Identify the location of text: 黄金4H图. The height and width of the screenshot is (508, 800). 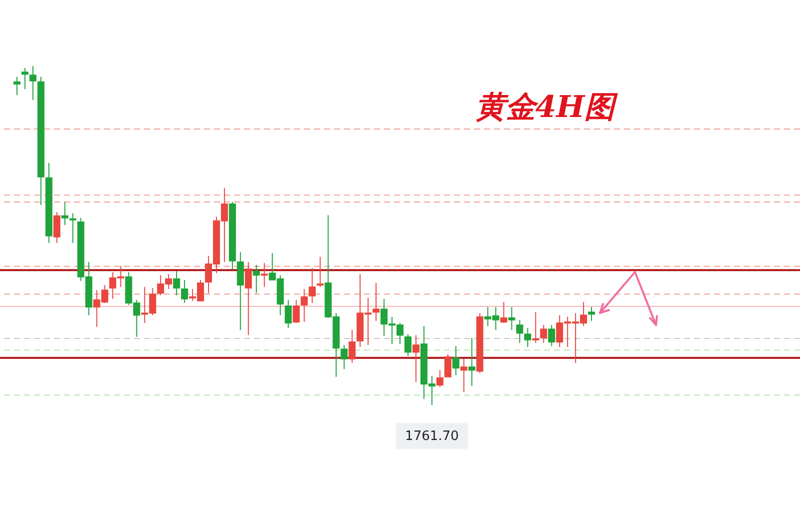
(547, 107).